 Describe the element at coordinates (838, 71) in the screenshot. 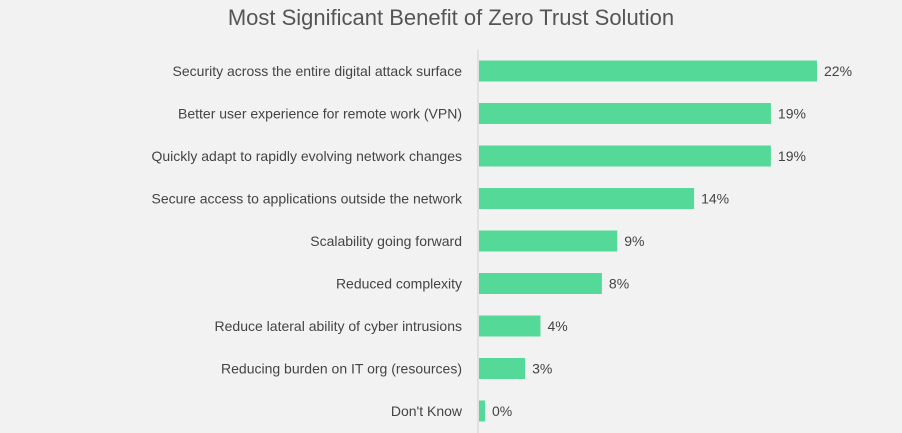

I see `data-label: 22%` at that location.